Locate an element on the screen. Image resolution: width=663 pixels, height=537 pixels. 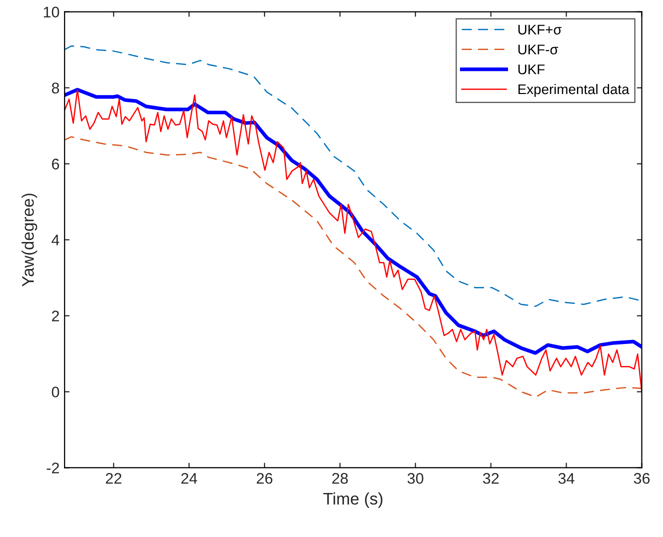
legend-label: UKF is located at coordinates (531, 69).